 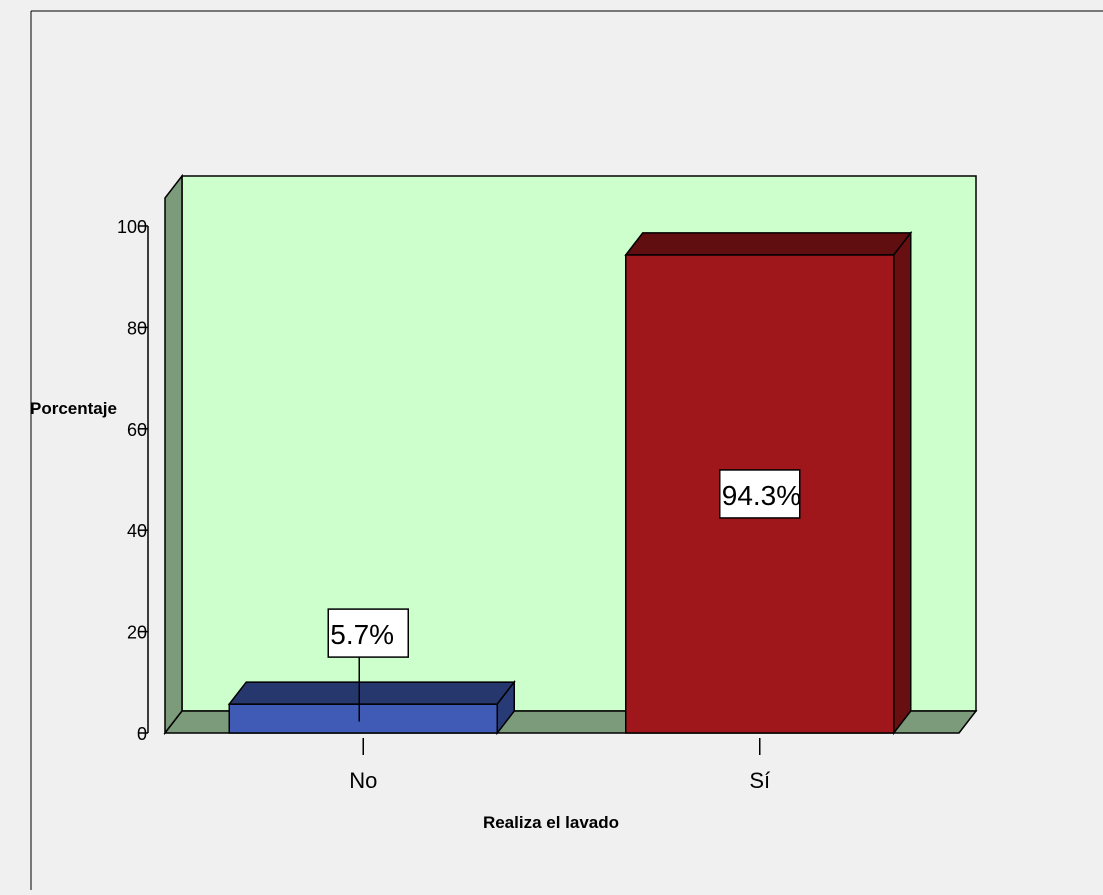 I want to click on y-tick-label: 0, so click(x=142, y=734).